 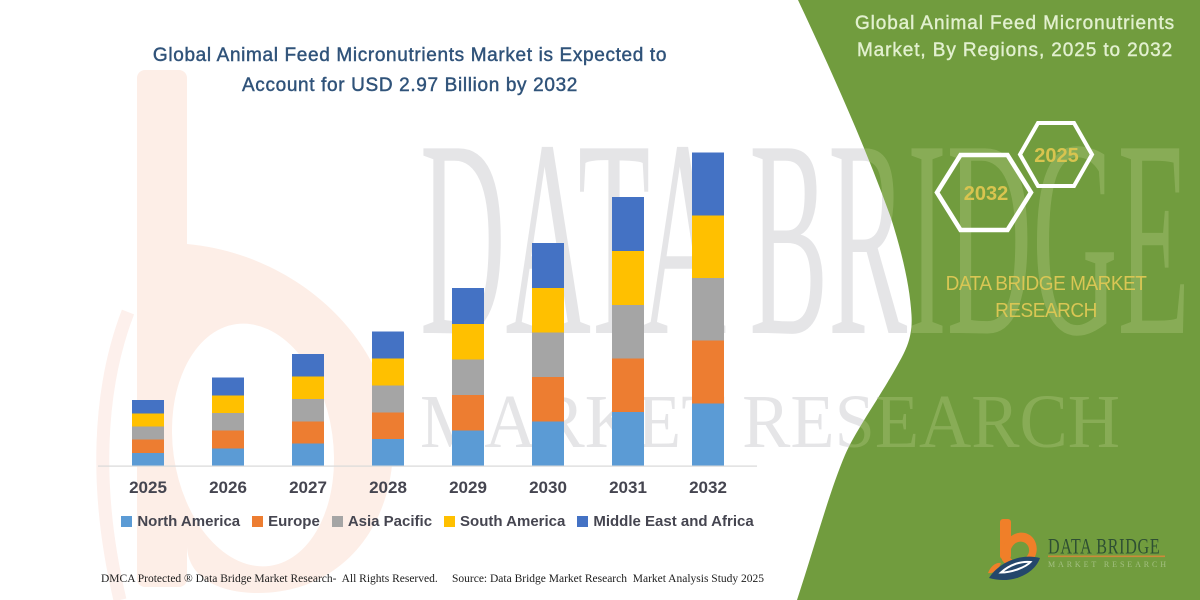 I want to click on svg-text: 2025, so click(x=1056, y=156).